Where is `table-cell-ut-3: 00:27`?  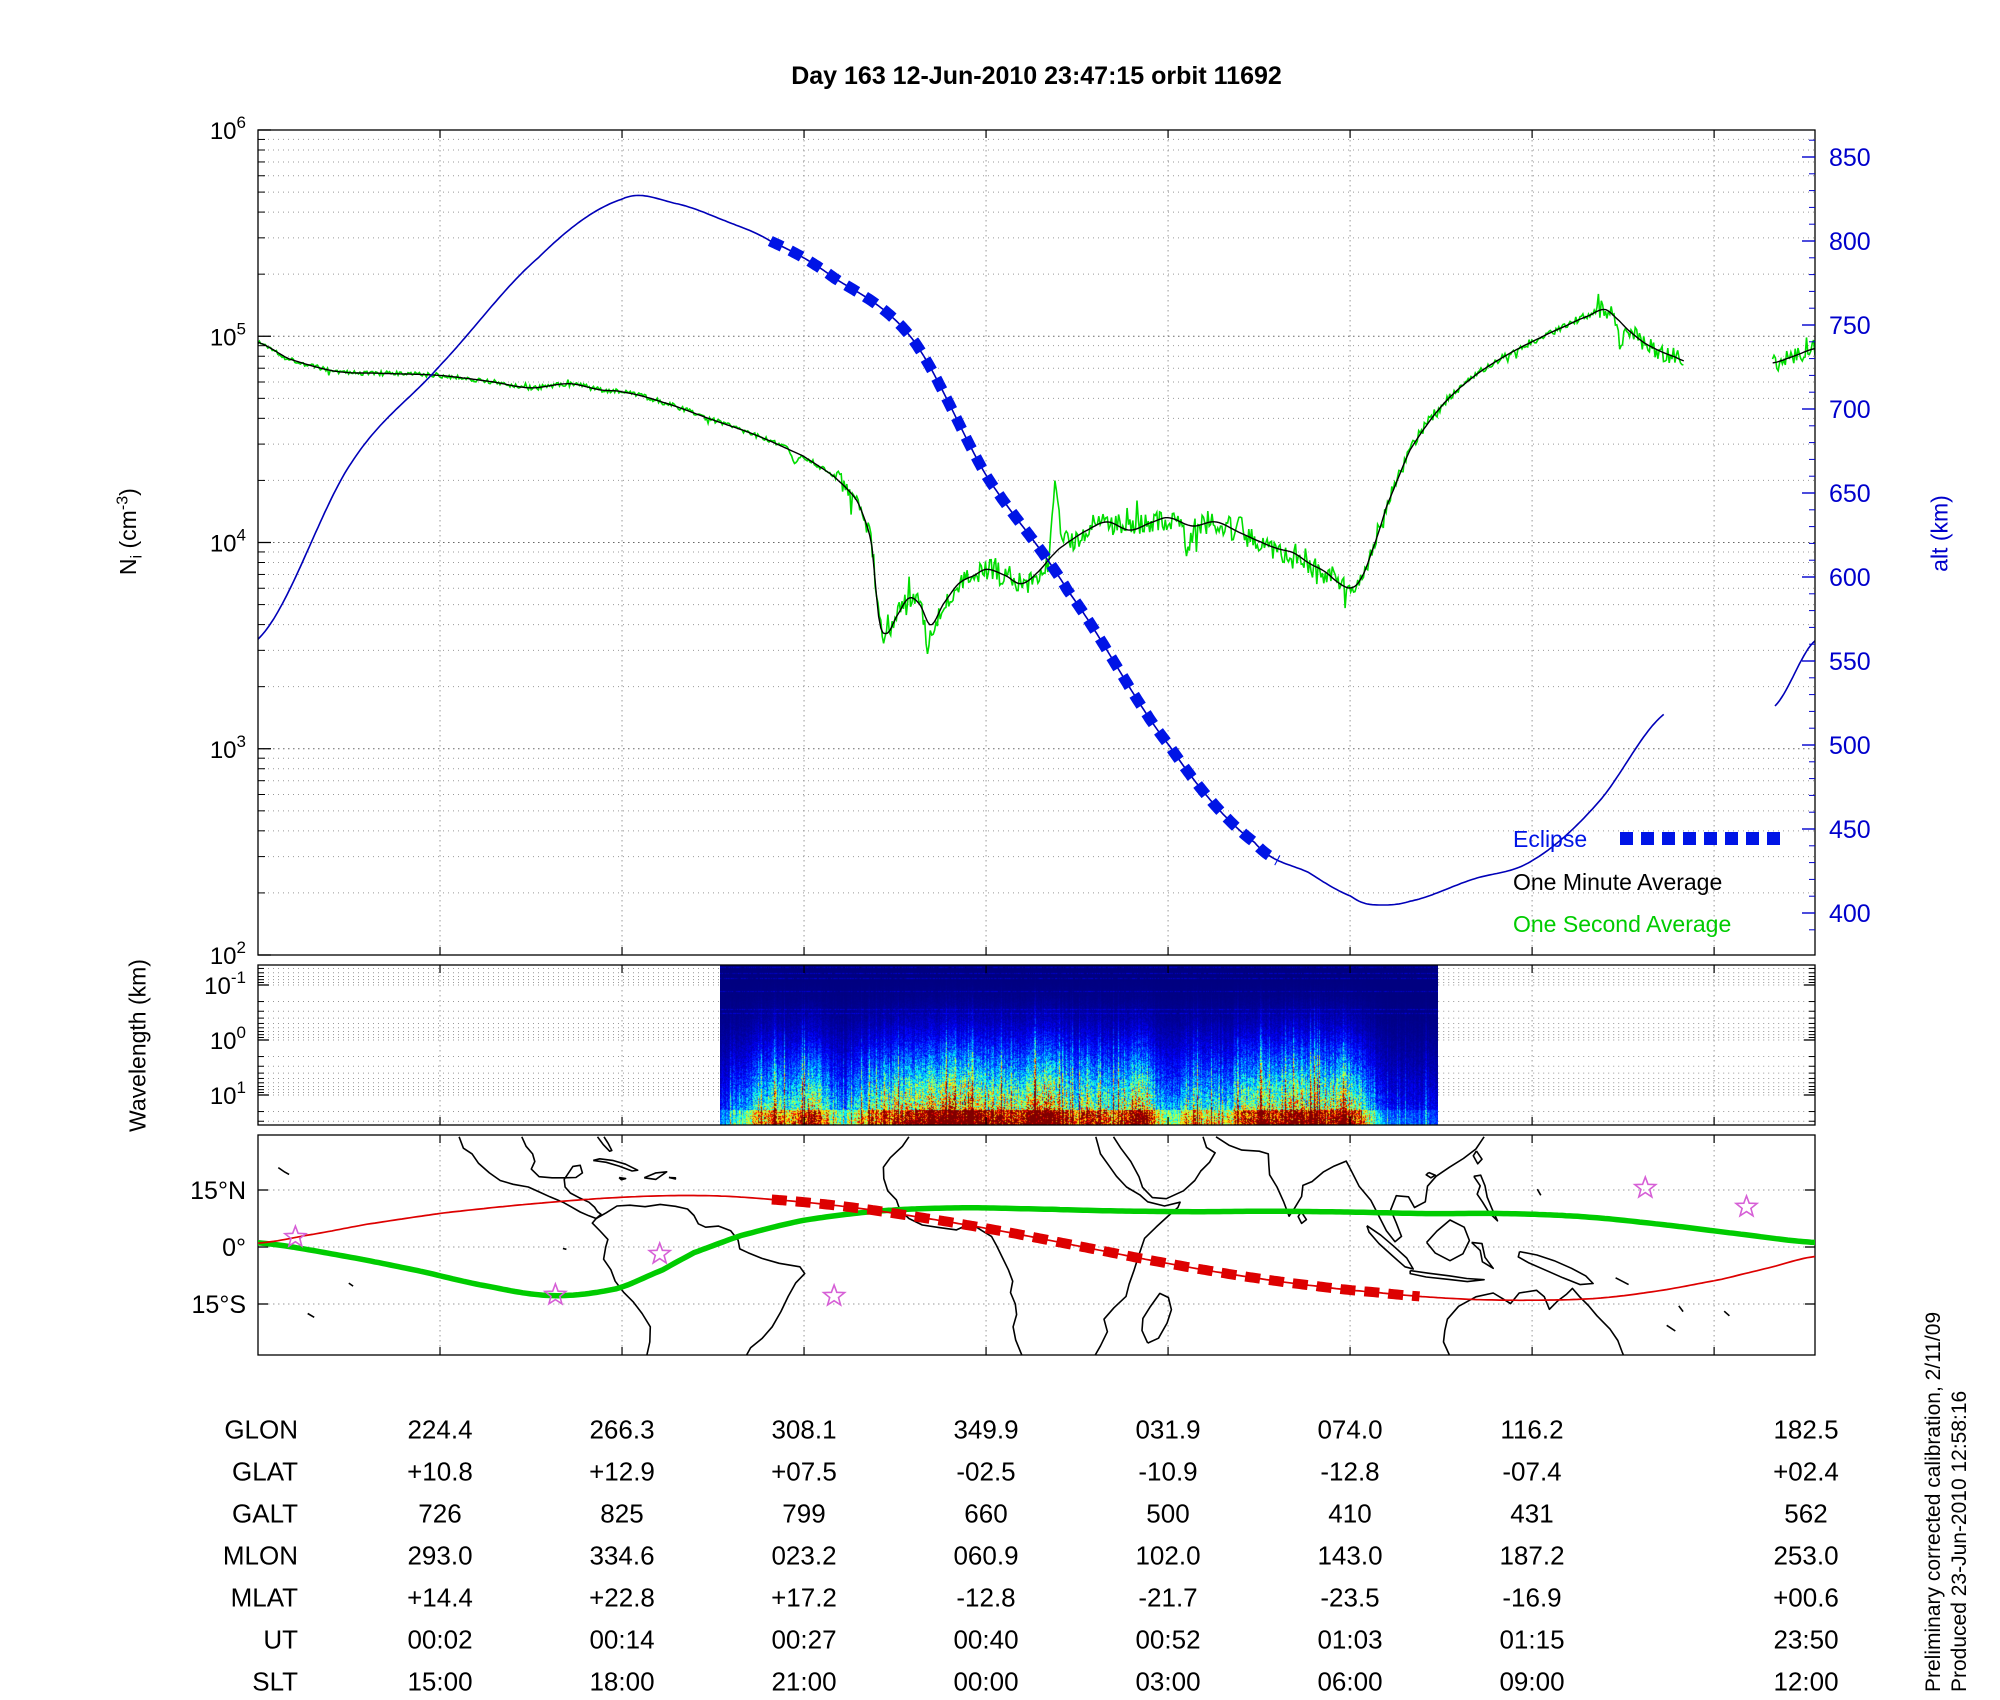 table-cell-ut-3: 00:27 is located at coordinates (804, 1639).